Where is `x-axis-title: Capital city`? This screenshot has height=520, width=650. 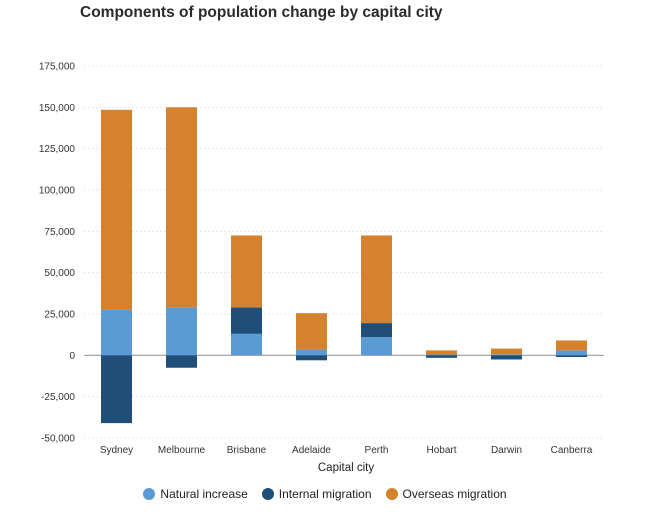 x-axis-title: Capital city is located at coordinates (346, 468).